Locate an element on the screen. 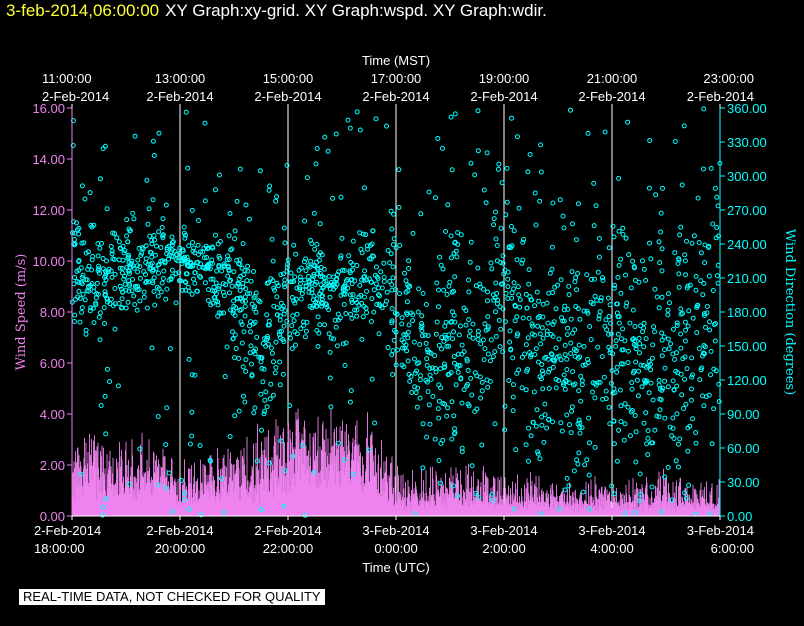  right-tick-label: 60.00 is located at coordinates (743, 448).